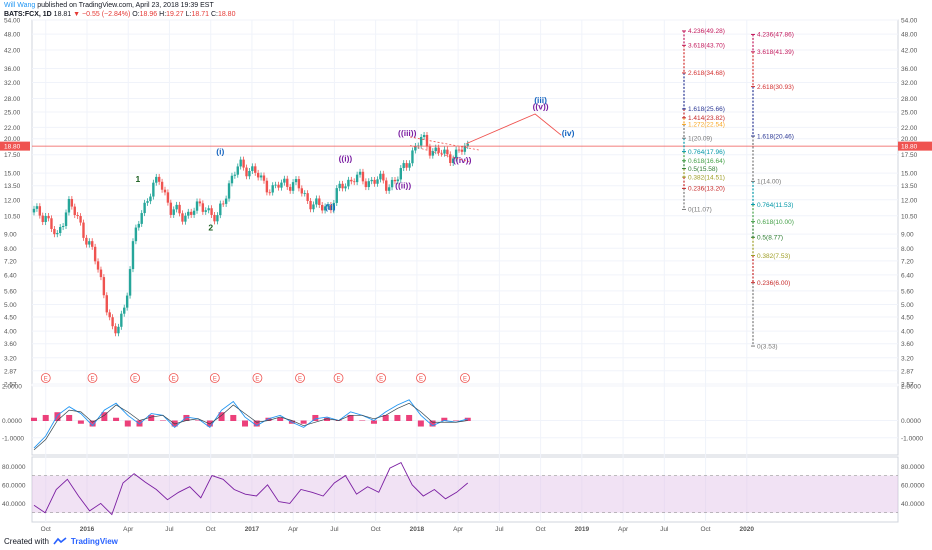 The width and height of the screenshot is (932, 550). I want to click on price-tick-left: 2.57, so click(10, 385).